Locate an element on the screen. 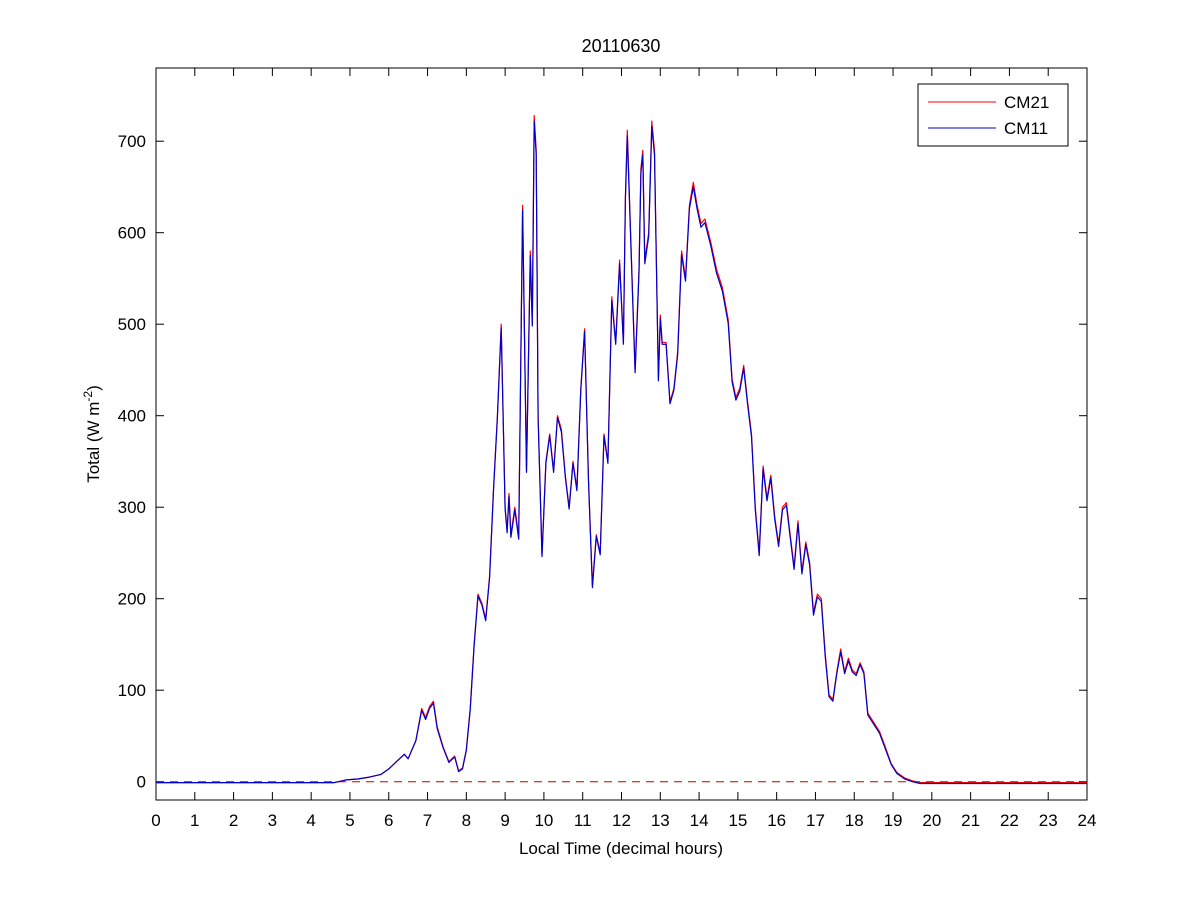 The width and height of the screenshot is (1201, 900). x-tick-label: 24 is located at coordinates (1087, 820).